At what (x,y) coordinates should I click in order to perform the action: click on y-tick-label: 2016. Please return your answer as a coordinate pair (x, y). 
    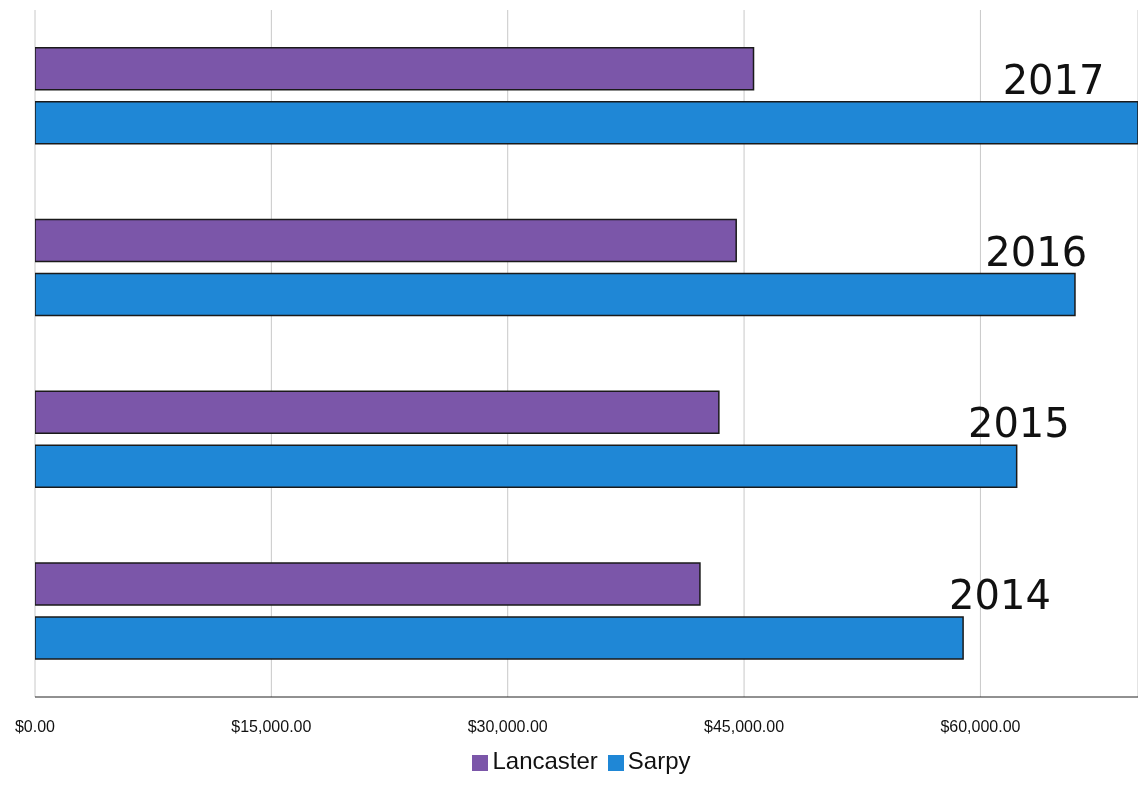
    Looking at the image, I should click on (1036, 251).